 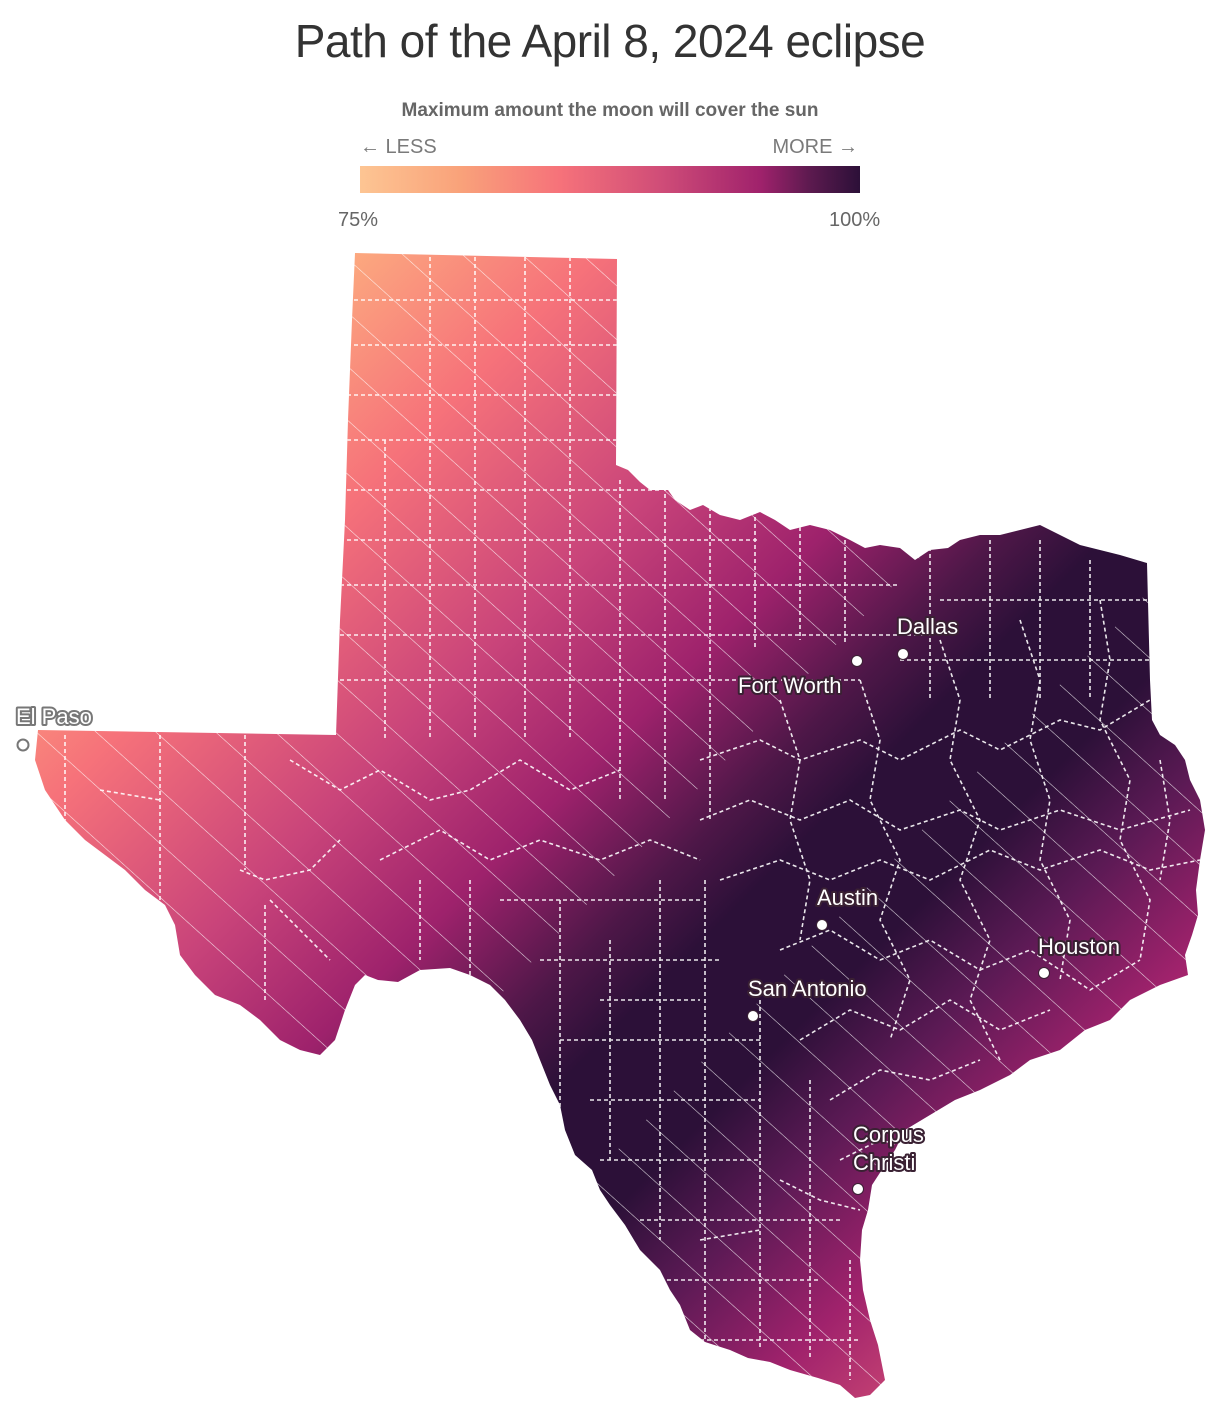 I want to click on city-label: El Paso, so click(x=54, y=716).